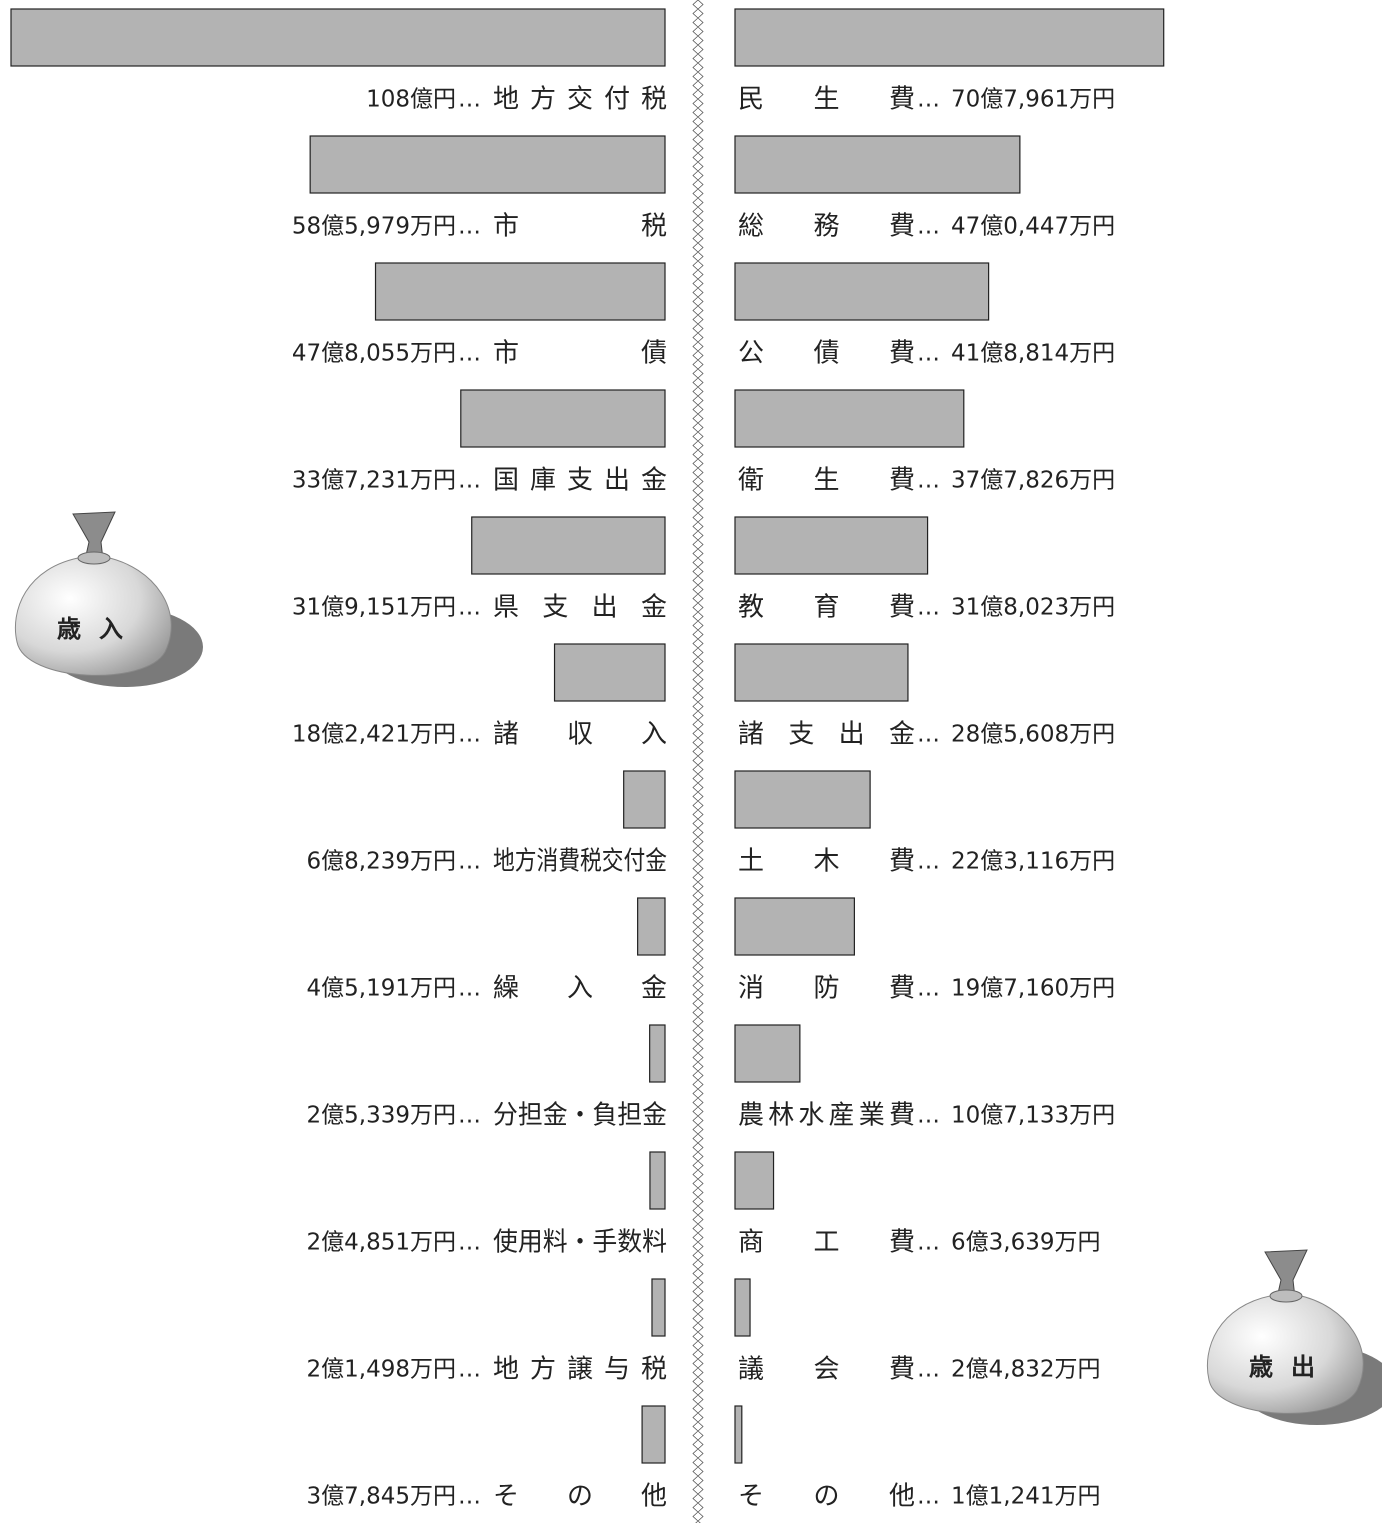 This screenshot has height=1523, width=1382. What do you see at coordinates (580, 481) in the screenshot?
I see `category-label: 国庫支出金` at bounding box center [580, 481].